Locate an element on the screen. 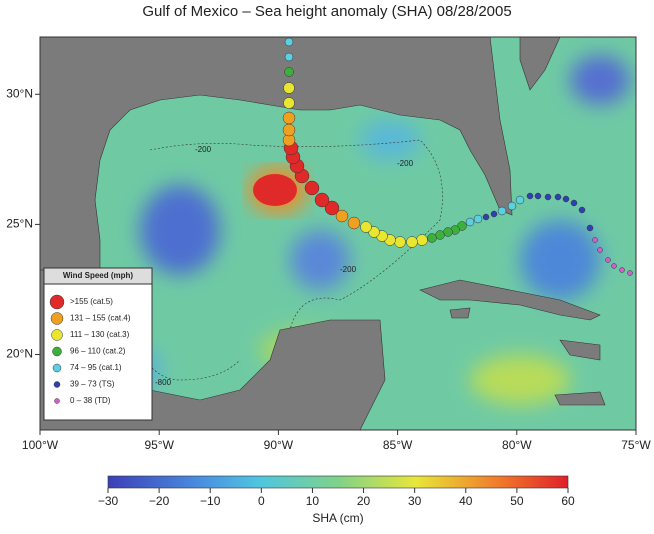 This screenshot has height=534, width=654. legend-box is located at coordinates (98, 344).